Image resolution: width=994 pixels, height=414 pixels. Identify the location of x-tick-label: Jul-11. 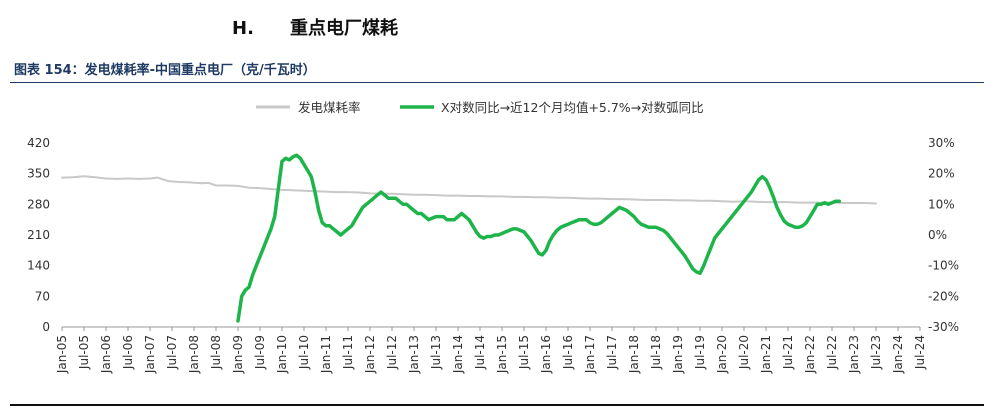
(348, 352).